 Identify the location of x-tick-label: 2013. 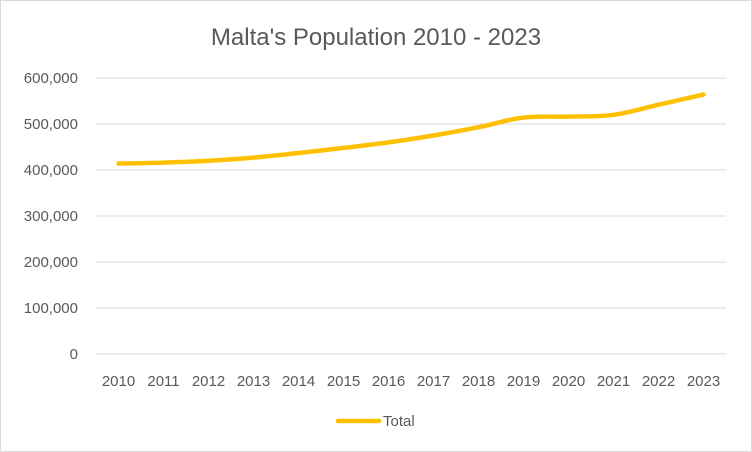
(253, 381).